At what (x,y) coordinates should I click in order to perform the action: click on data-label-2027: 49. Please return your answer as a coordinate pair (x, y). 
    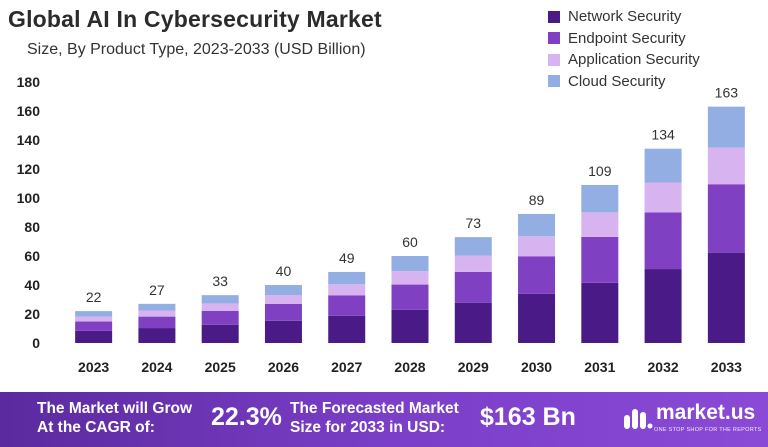
    Looking at the image, I should click on (347, 258).